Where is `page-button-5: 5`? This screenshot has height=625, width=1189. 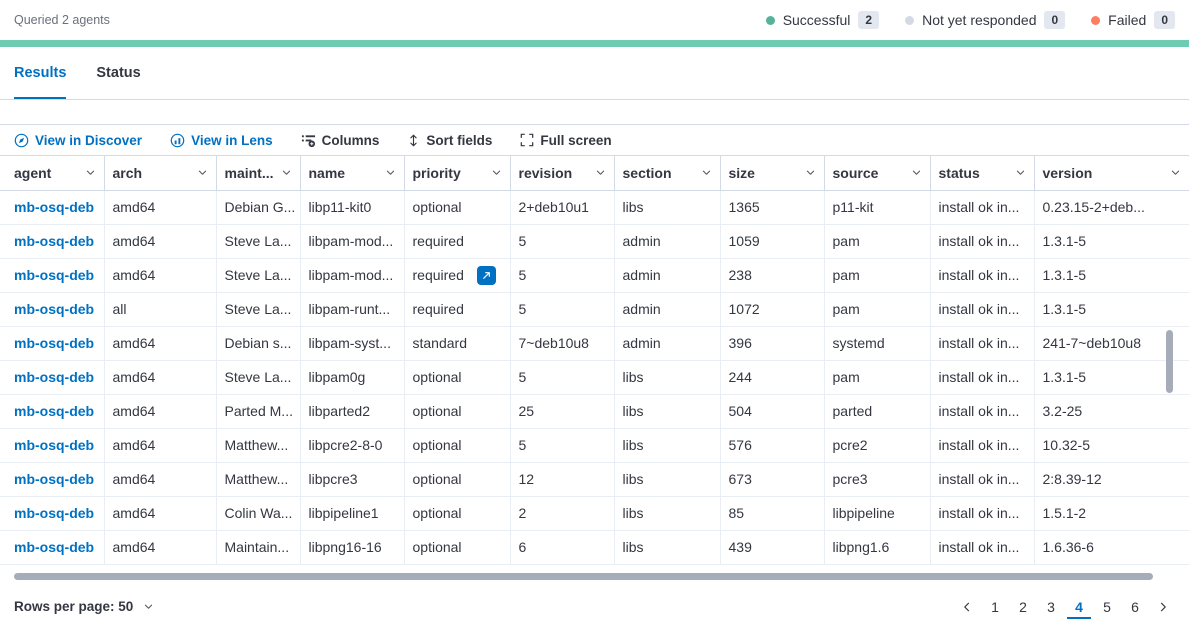 page-button-5: 5 is located at coordinates (1107, 607).